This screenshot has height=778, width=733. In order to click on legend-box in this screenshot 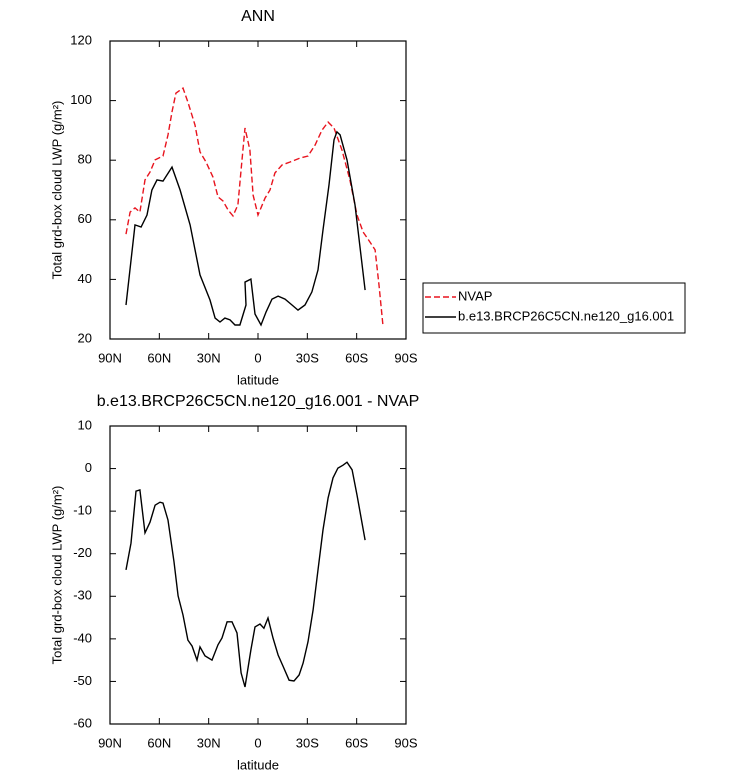, I will do `click(554, 308)`.